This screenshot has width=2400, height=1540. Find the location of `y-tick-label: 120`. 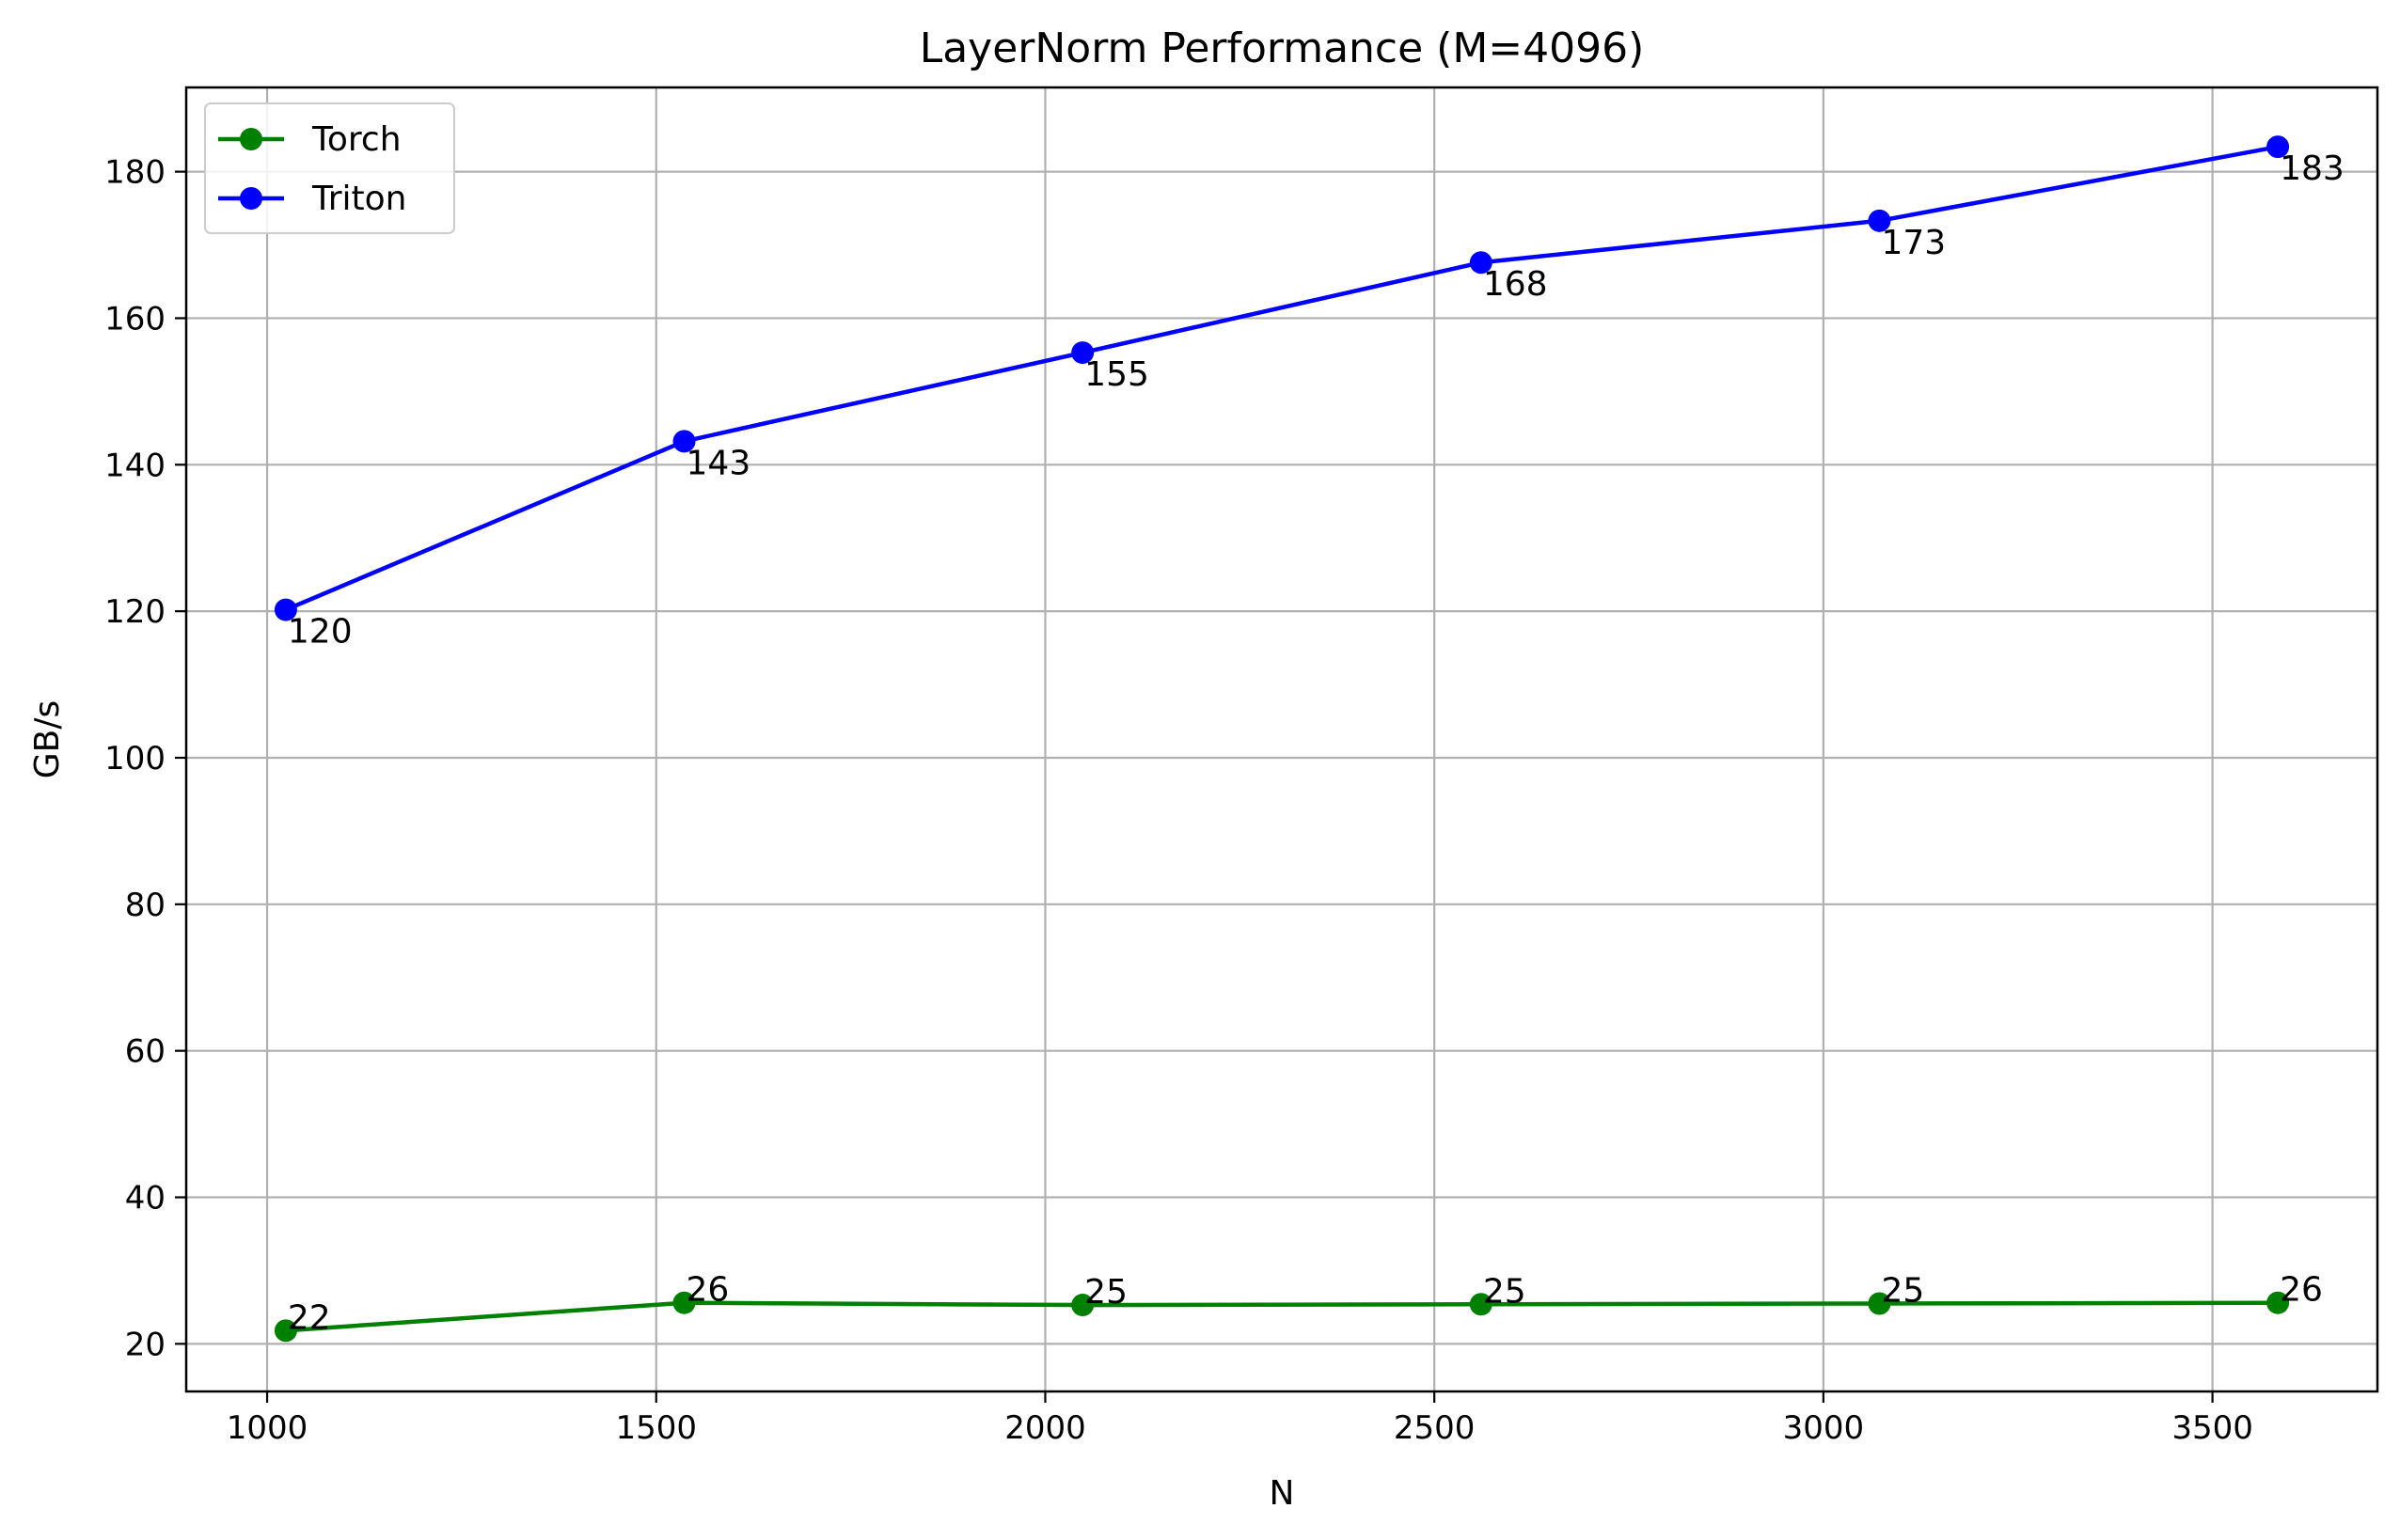

y-tick-label: 120 is located at coordinates (135, 612).